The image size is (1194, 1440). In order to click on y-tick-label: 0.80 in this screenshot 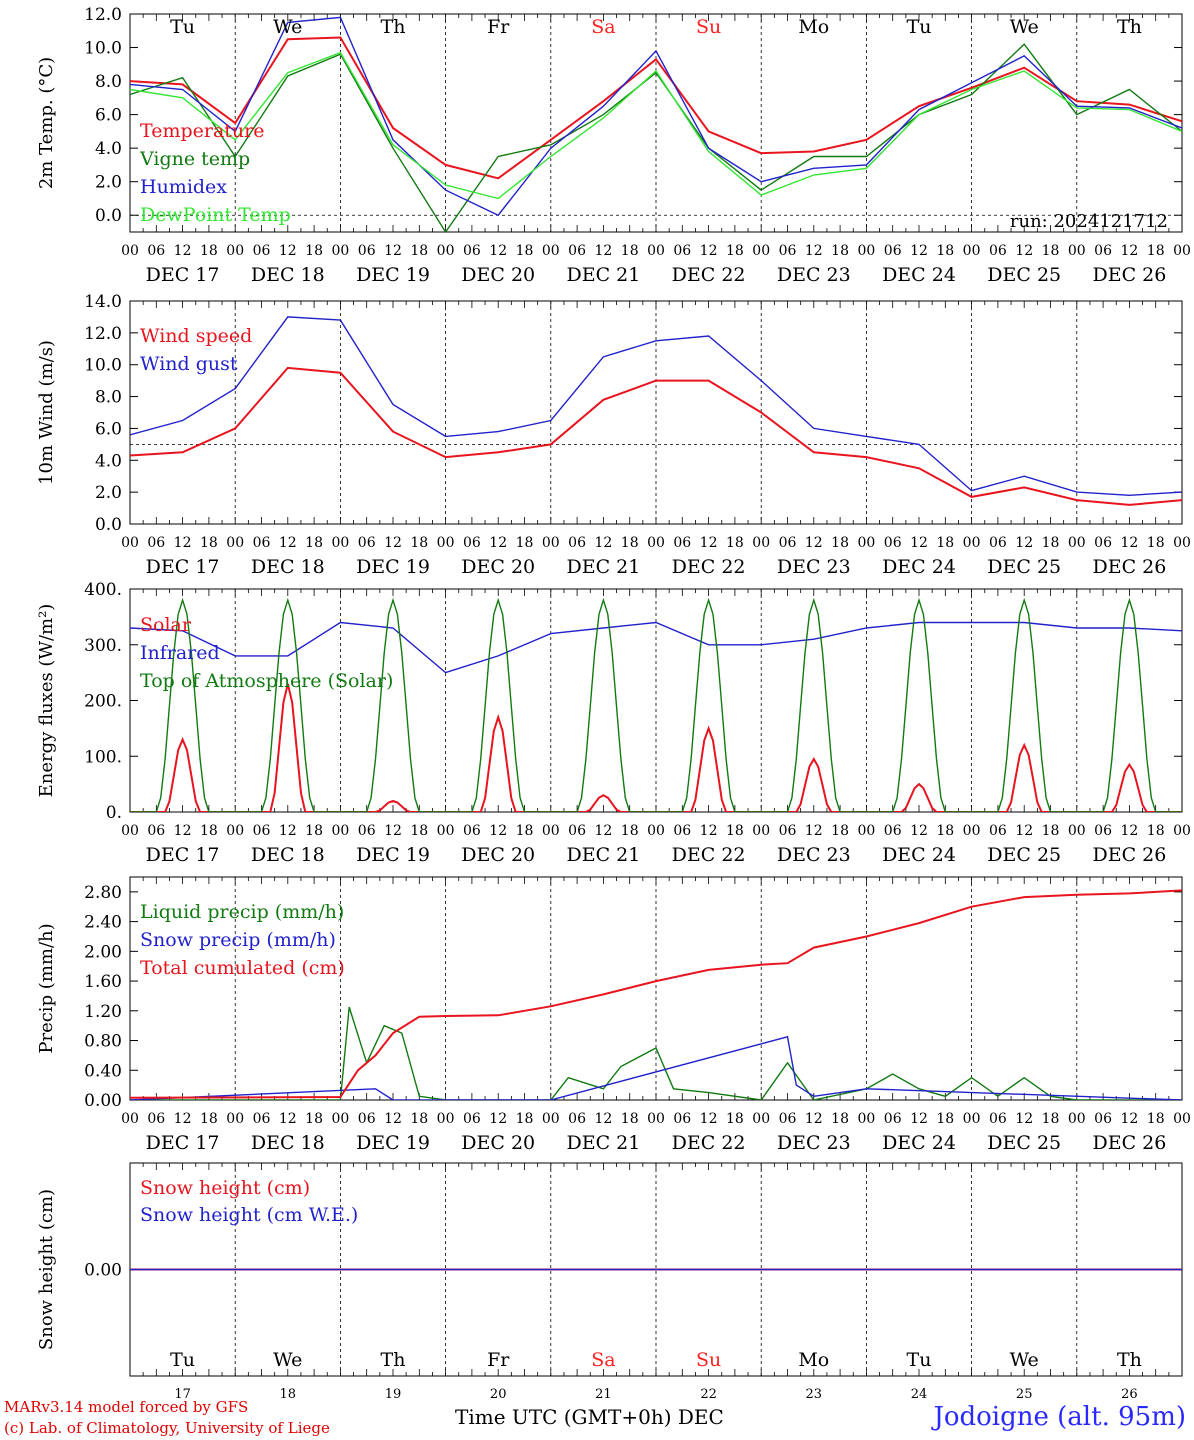, I will do `click(103, 1042)`.